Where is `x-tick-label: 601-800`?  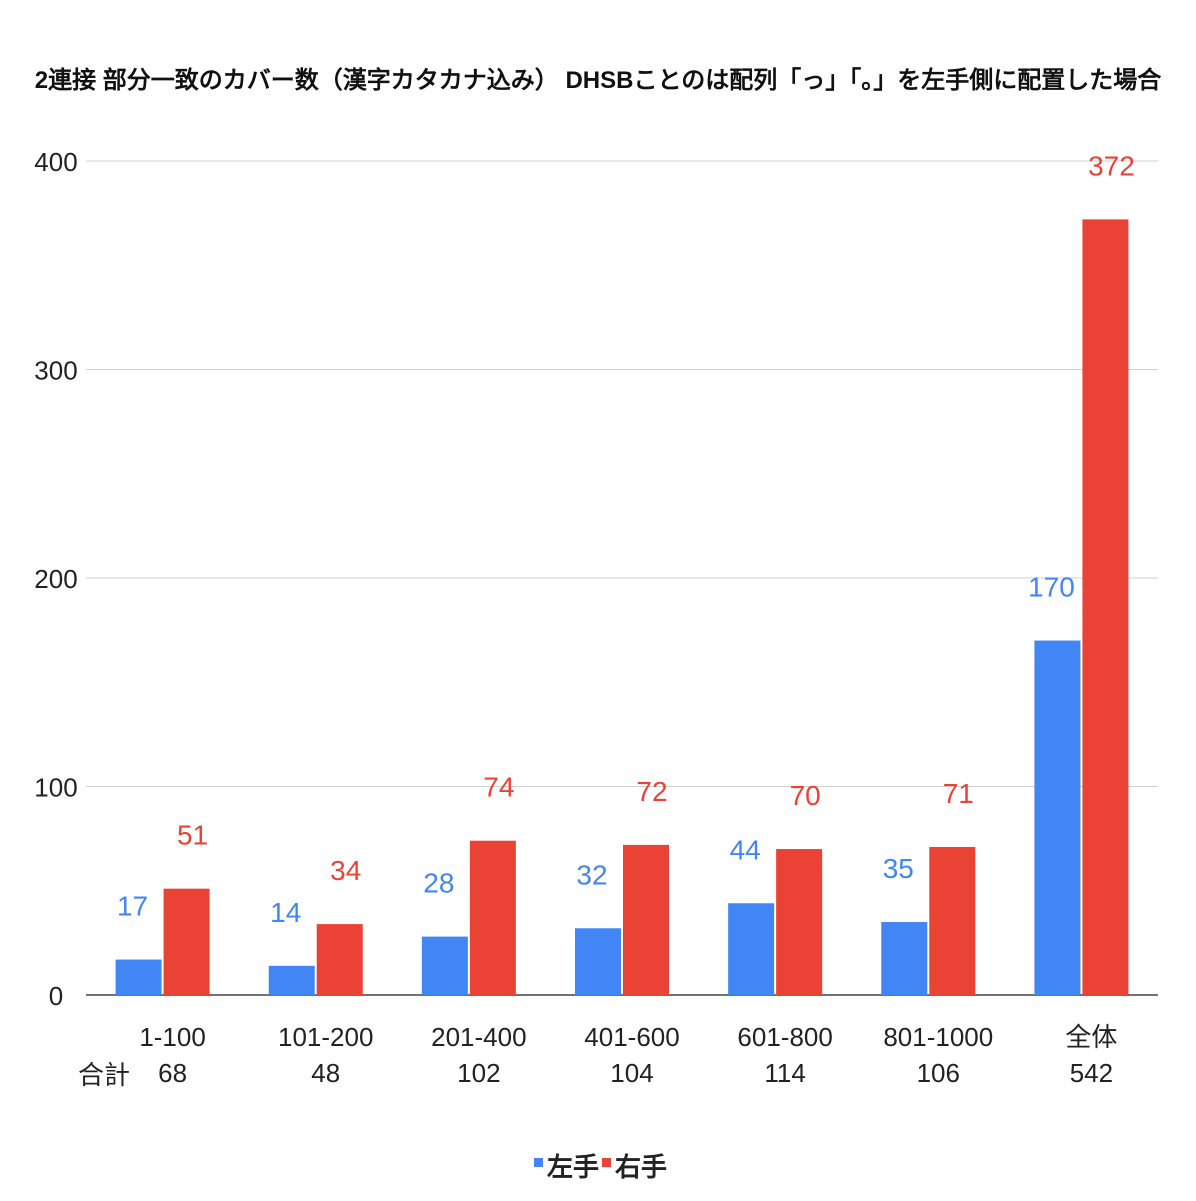 x-tick-label: 601-800 is located at coordinates (784, 1037).